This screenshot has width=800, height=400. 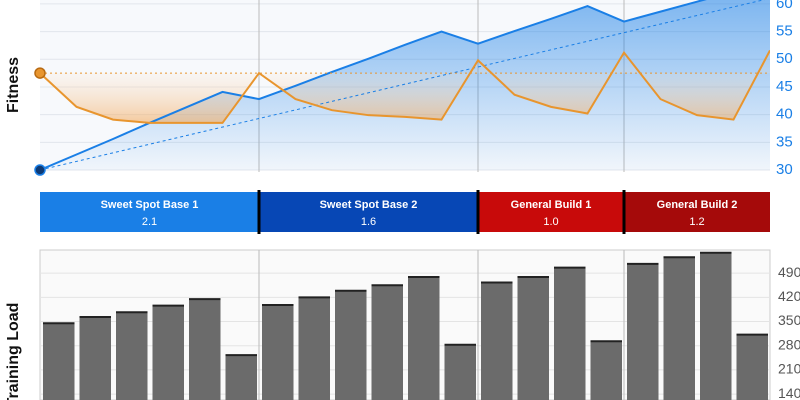 What do you see at coordinates (784, 114) in the screenshot?
I see `y-tick-label: 40` at bounding box center [784, 114].